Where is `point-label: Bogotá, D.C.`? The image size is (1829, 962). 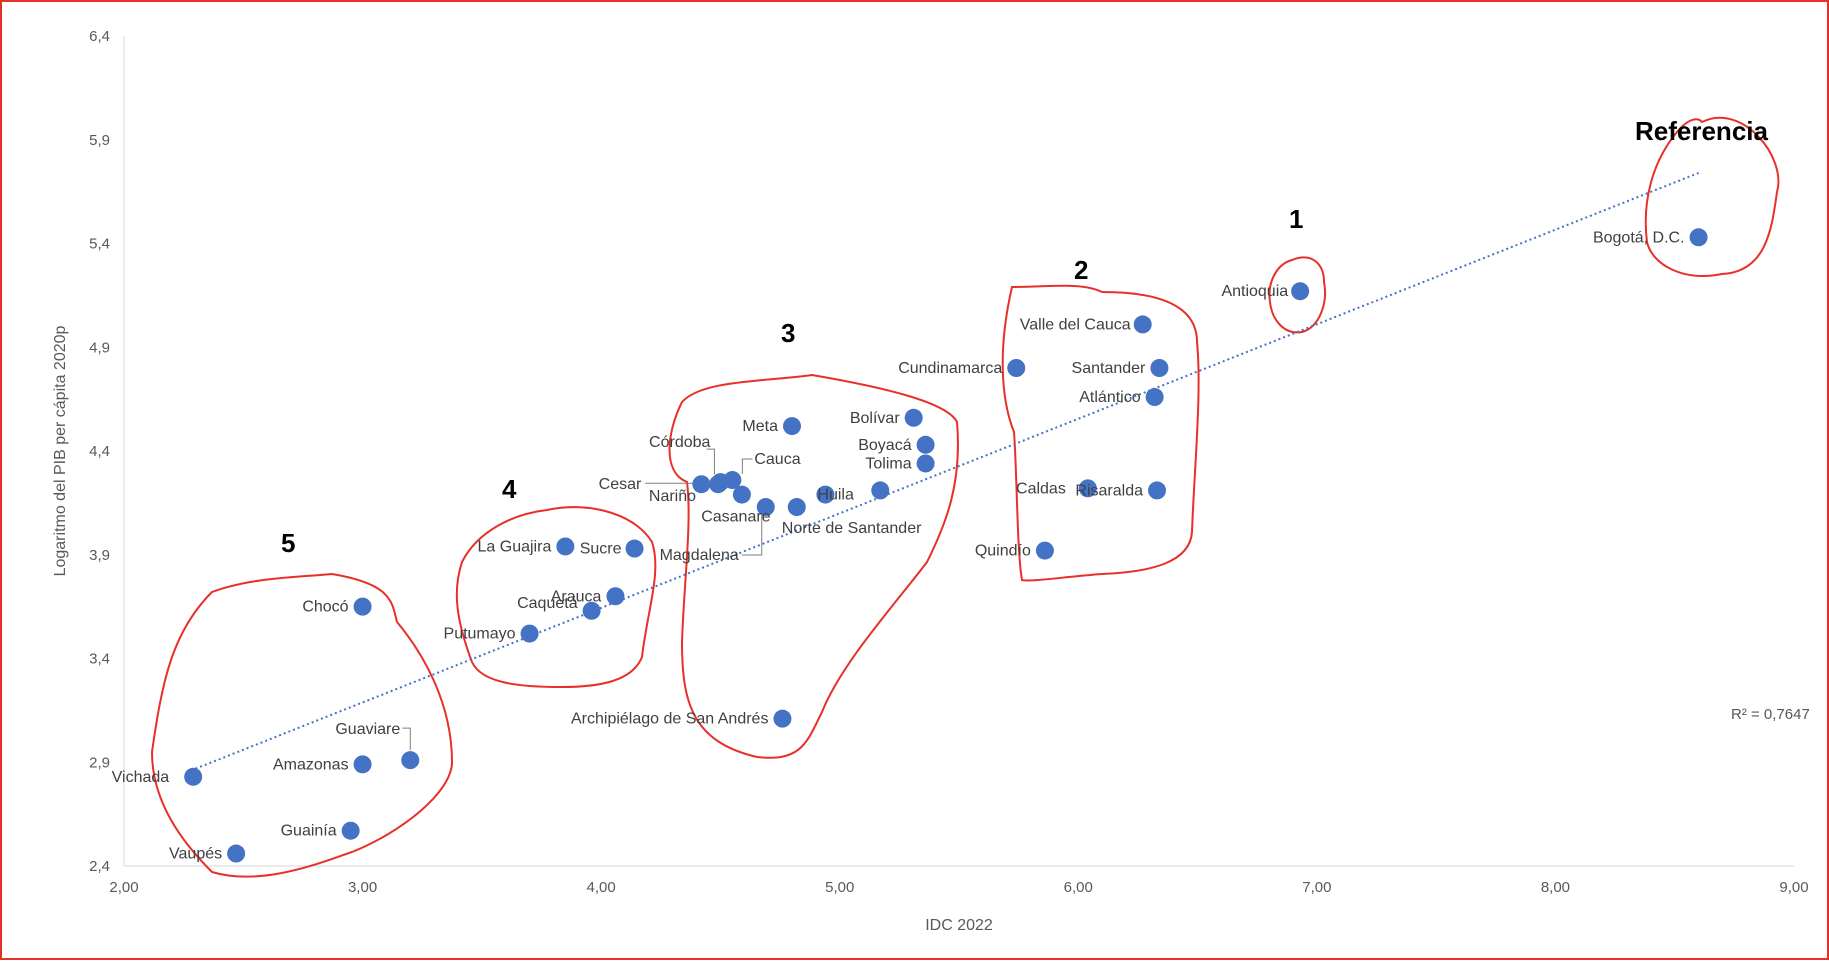
point-label: Bogotá, D.C. is located at coordinates (1639, 237).